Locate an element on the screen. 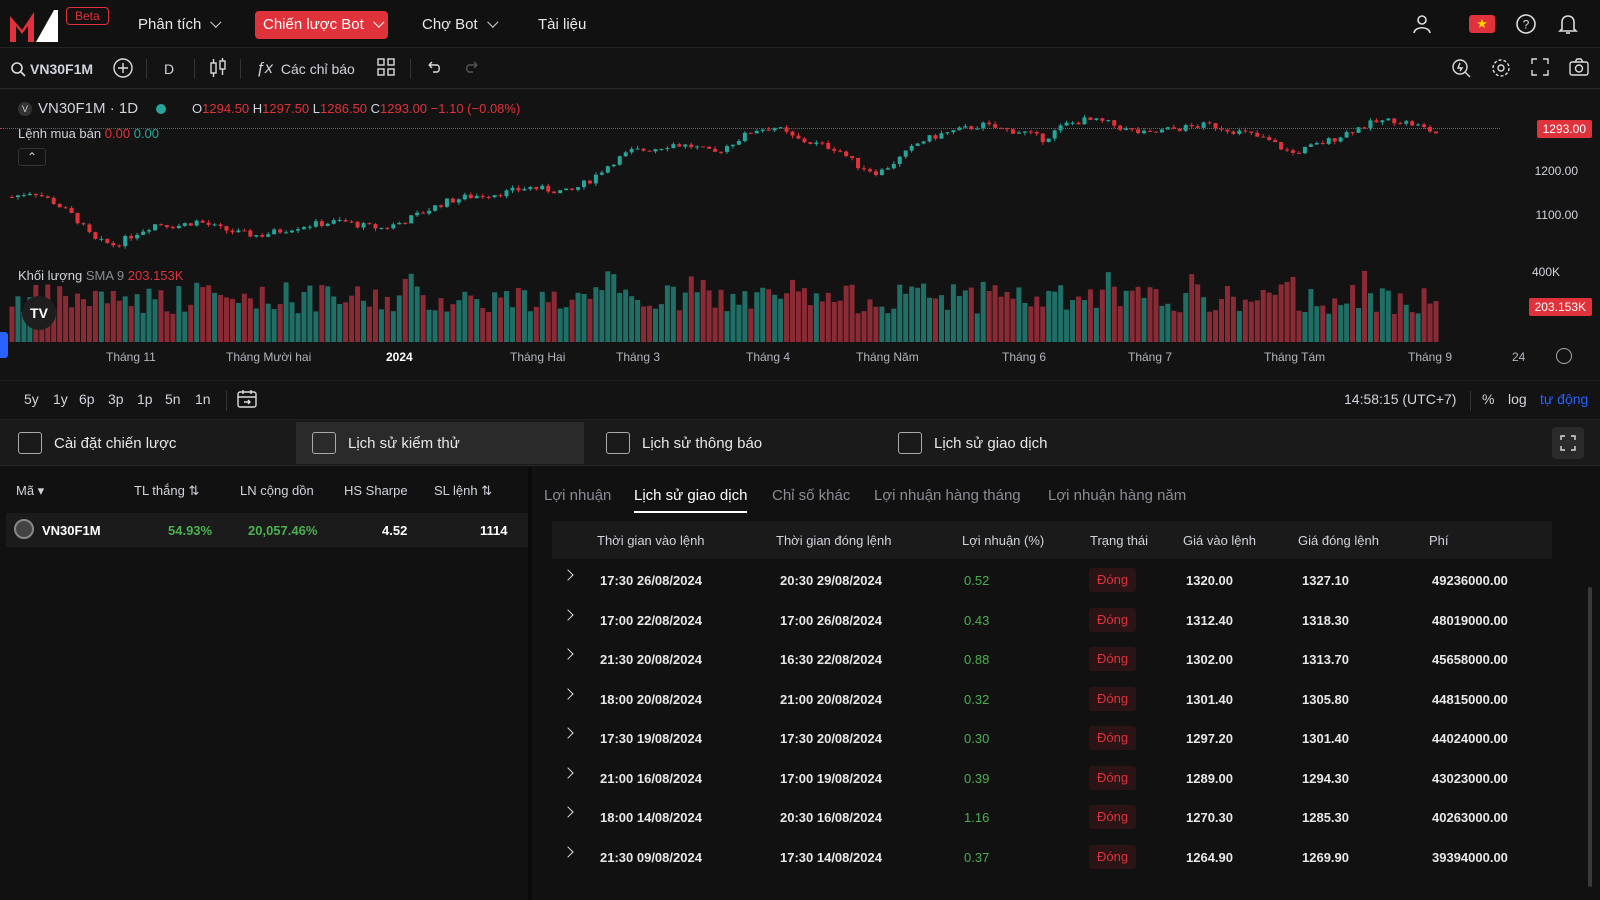 Image resolution: width=1600 pixels, height=900 pixels. range-1y: 1y is located at coordinates (60, 399).